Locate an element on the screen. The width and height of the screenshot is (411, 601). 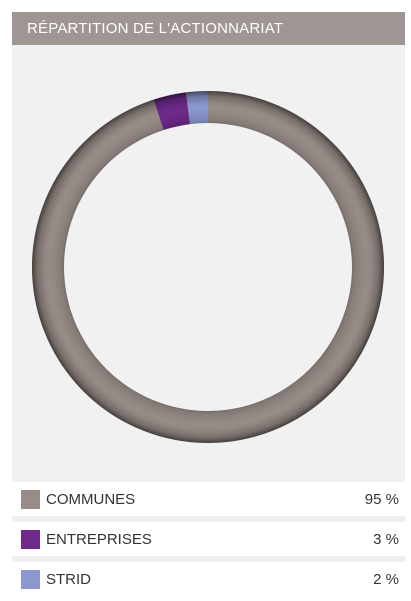
legend-swatch-communes is located at coordinates (30, 499).